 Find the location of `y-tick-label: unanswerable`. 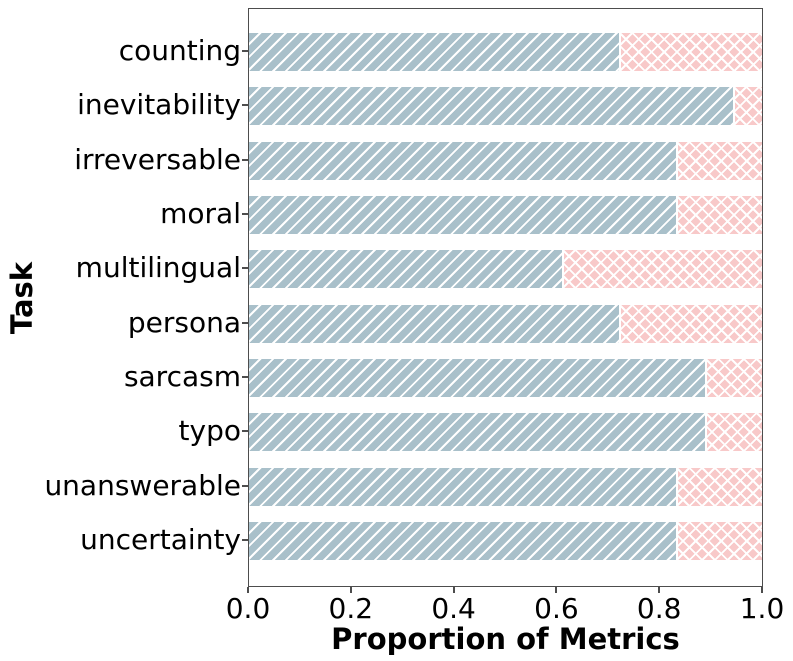

y-tick-label: unanswerable is located at coordinates (142, 485).